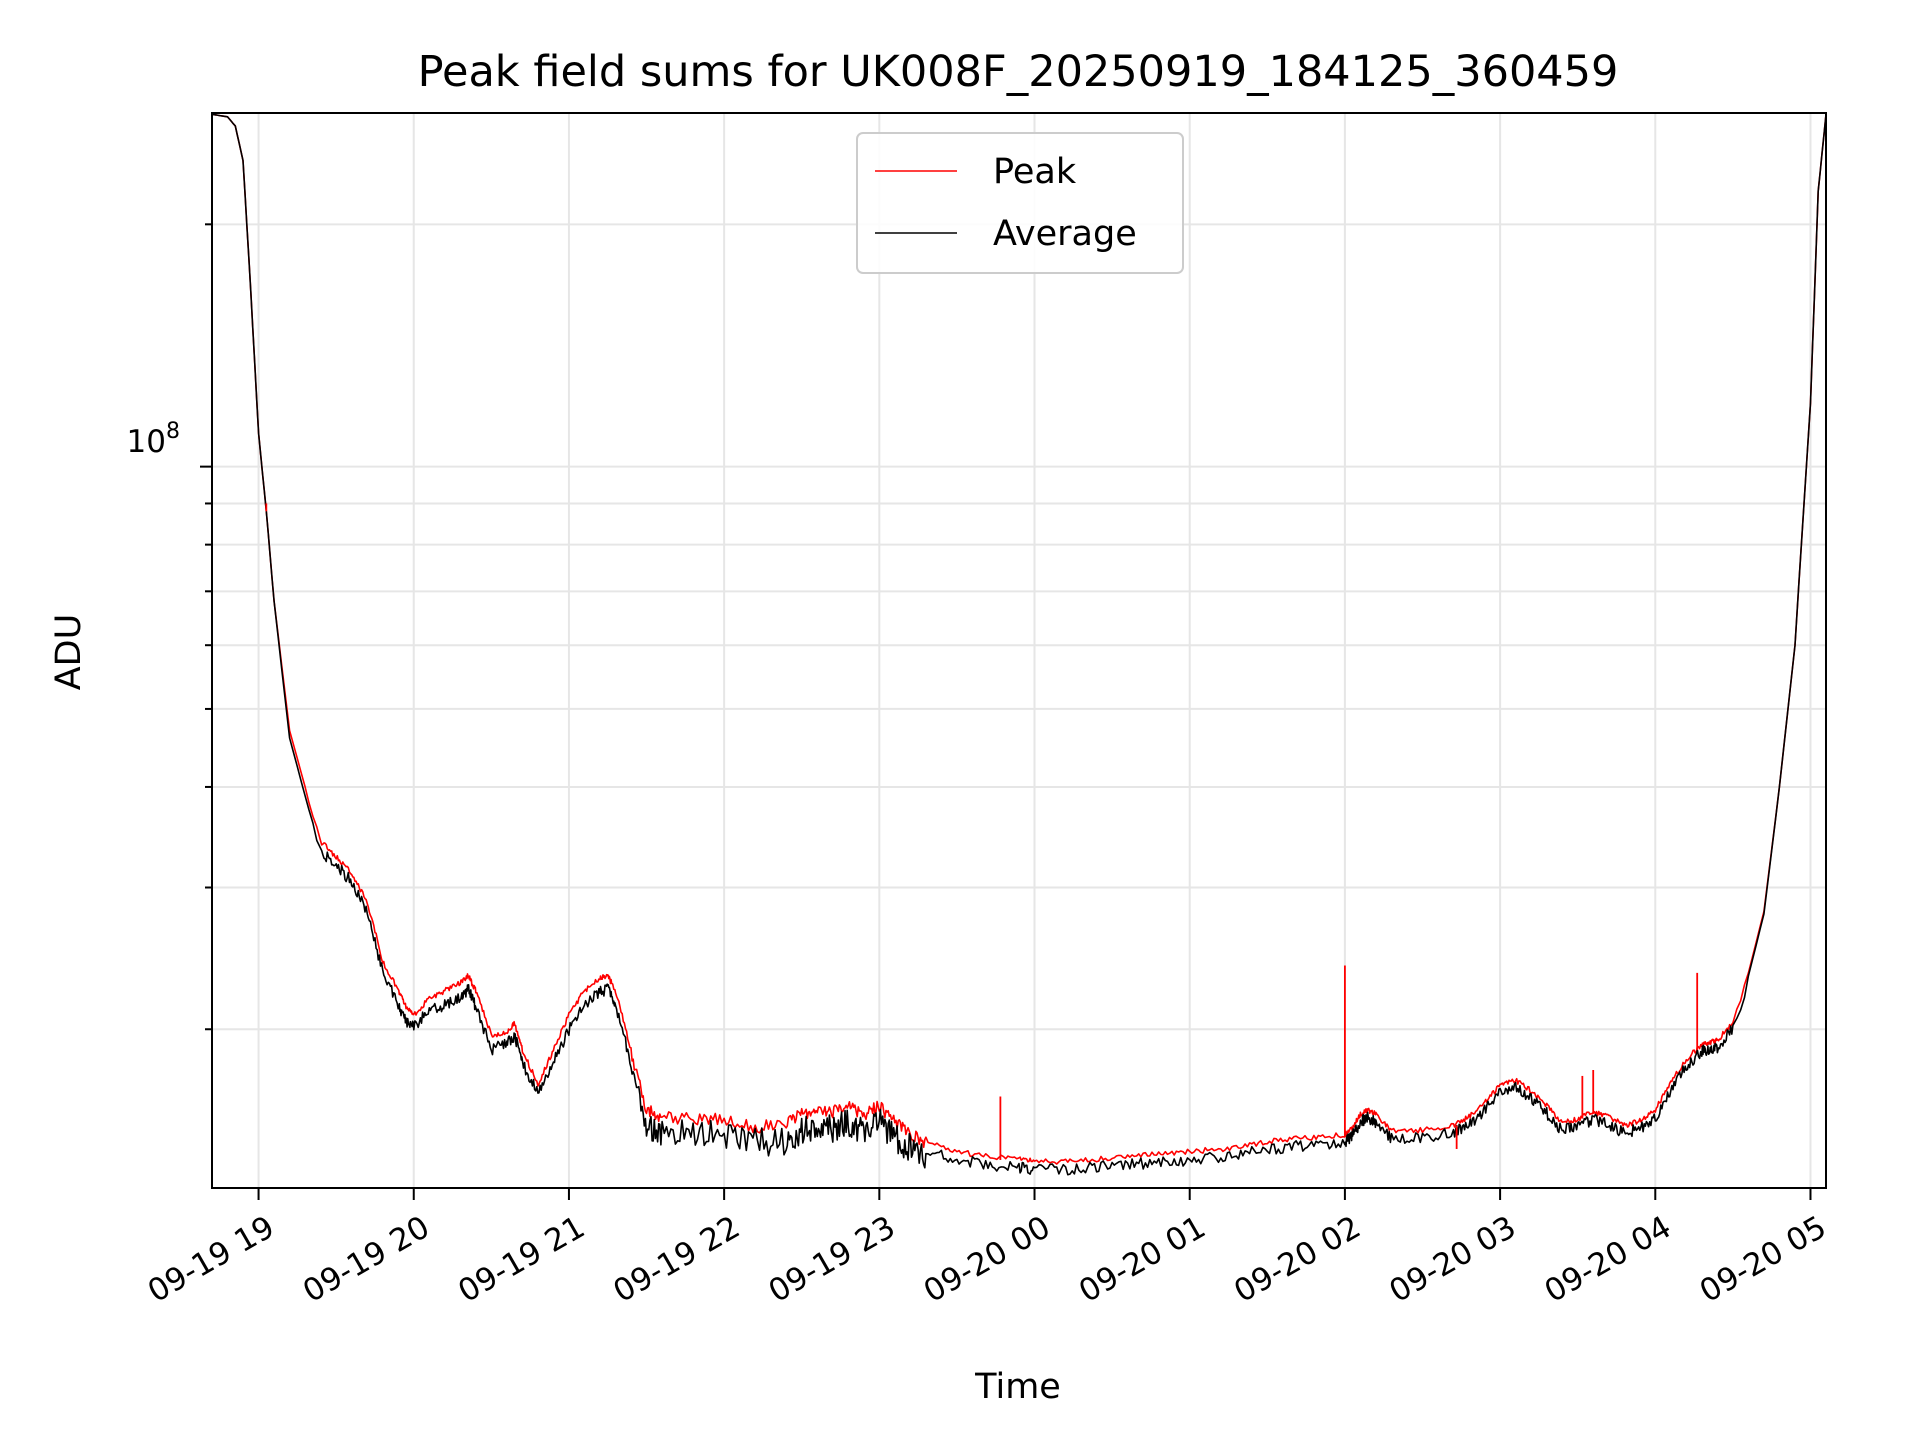  Describe the element at coordinates (1297, 1259) in the screenshot. I see `x-tick-label: 09-20 02` at that location.